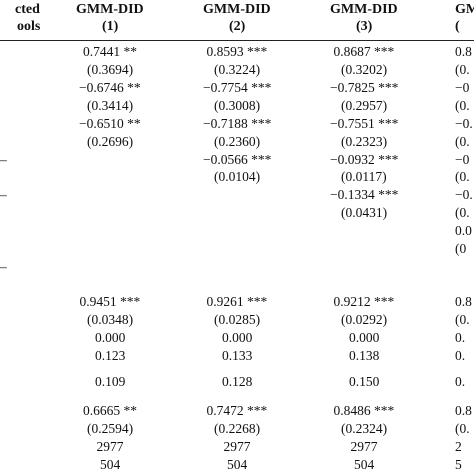 This screenshot has width=474, height=474. What do you see at coordinates (237, 410) in the screenshot?
I see `table-cell: 0.7472 ***` at bounding box center [237, 410].